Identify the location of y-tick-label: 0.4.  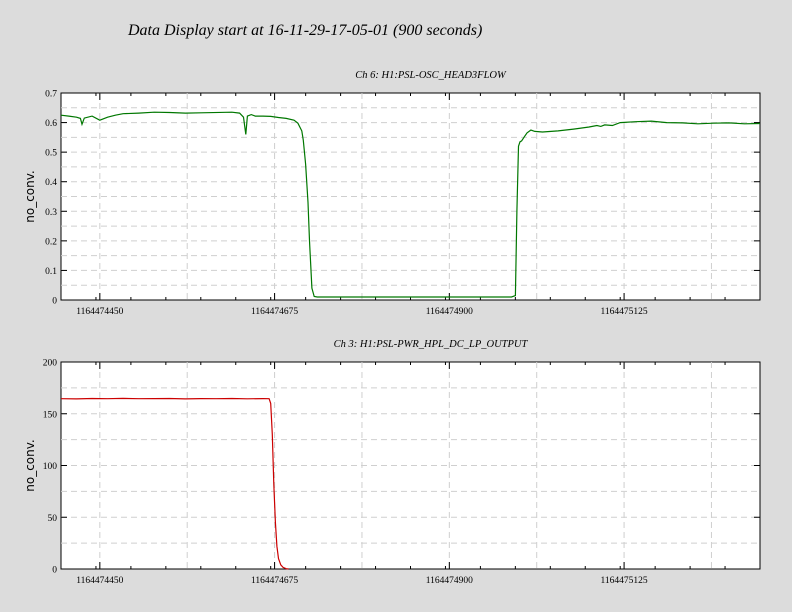
(51, 183).